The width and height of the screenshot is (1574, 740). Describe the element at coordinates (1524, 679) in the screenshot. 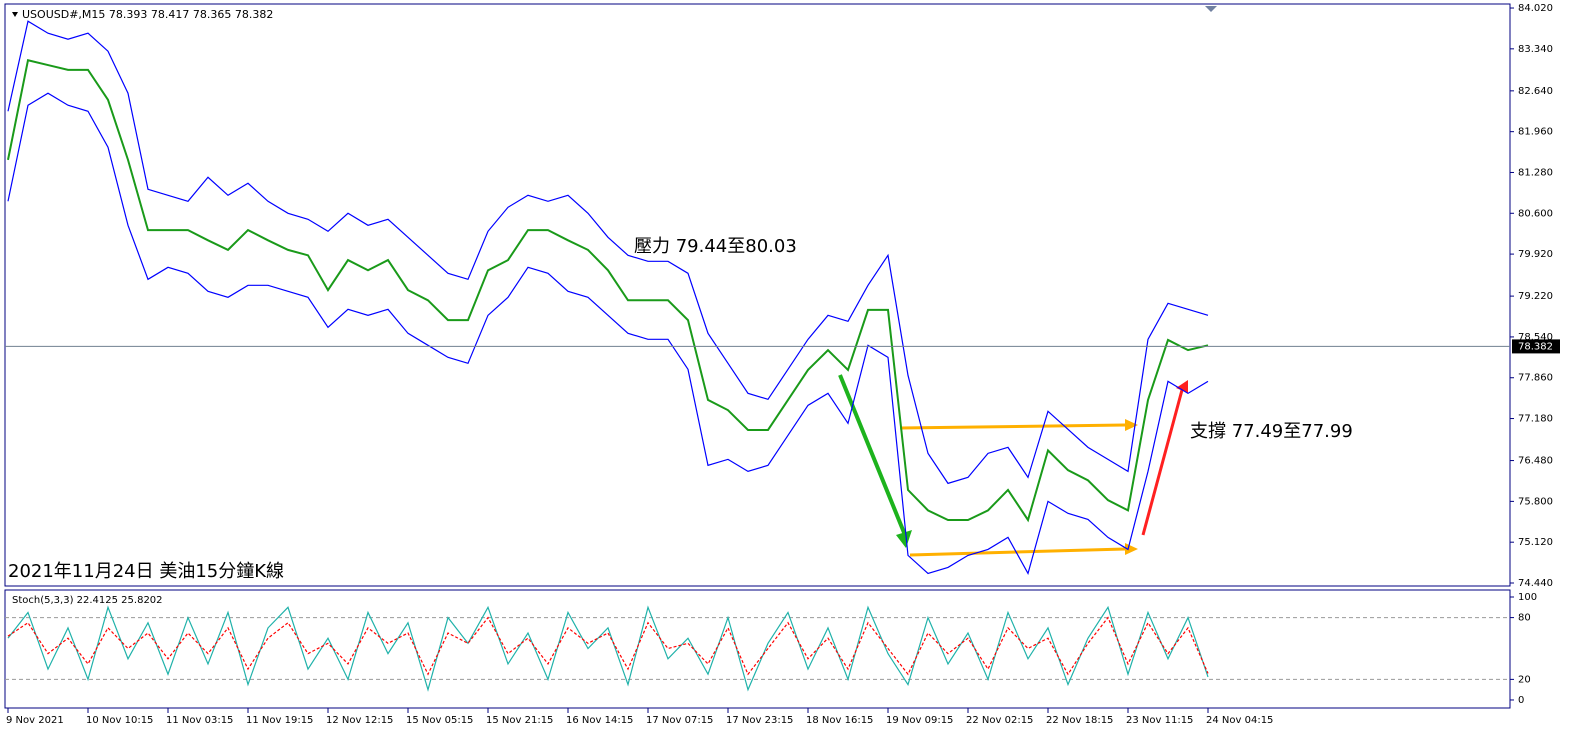

I see `y-tick-label: 20` at that location.